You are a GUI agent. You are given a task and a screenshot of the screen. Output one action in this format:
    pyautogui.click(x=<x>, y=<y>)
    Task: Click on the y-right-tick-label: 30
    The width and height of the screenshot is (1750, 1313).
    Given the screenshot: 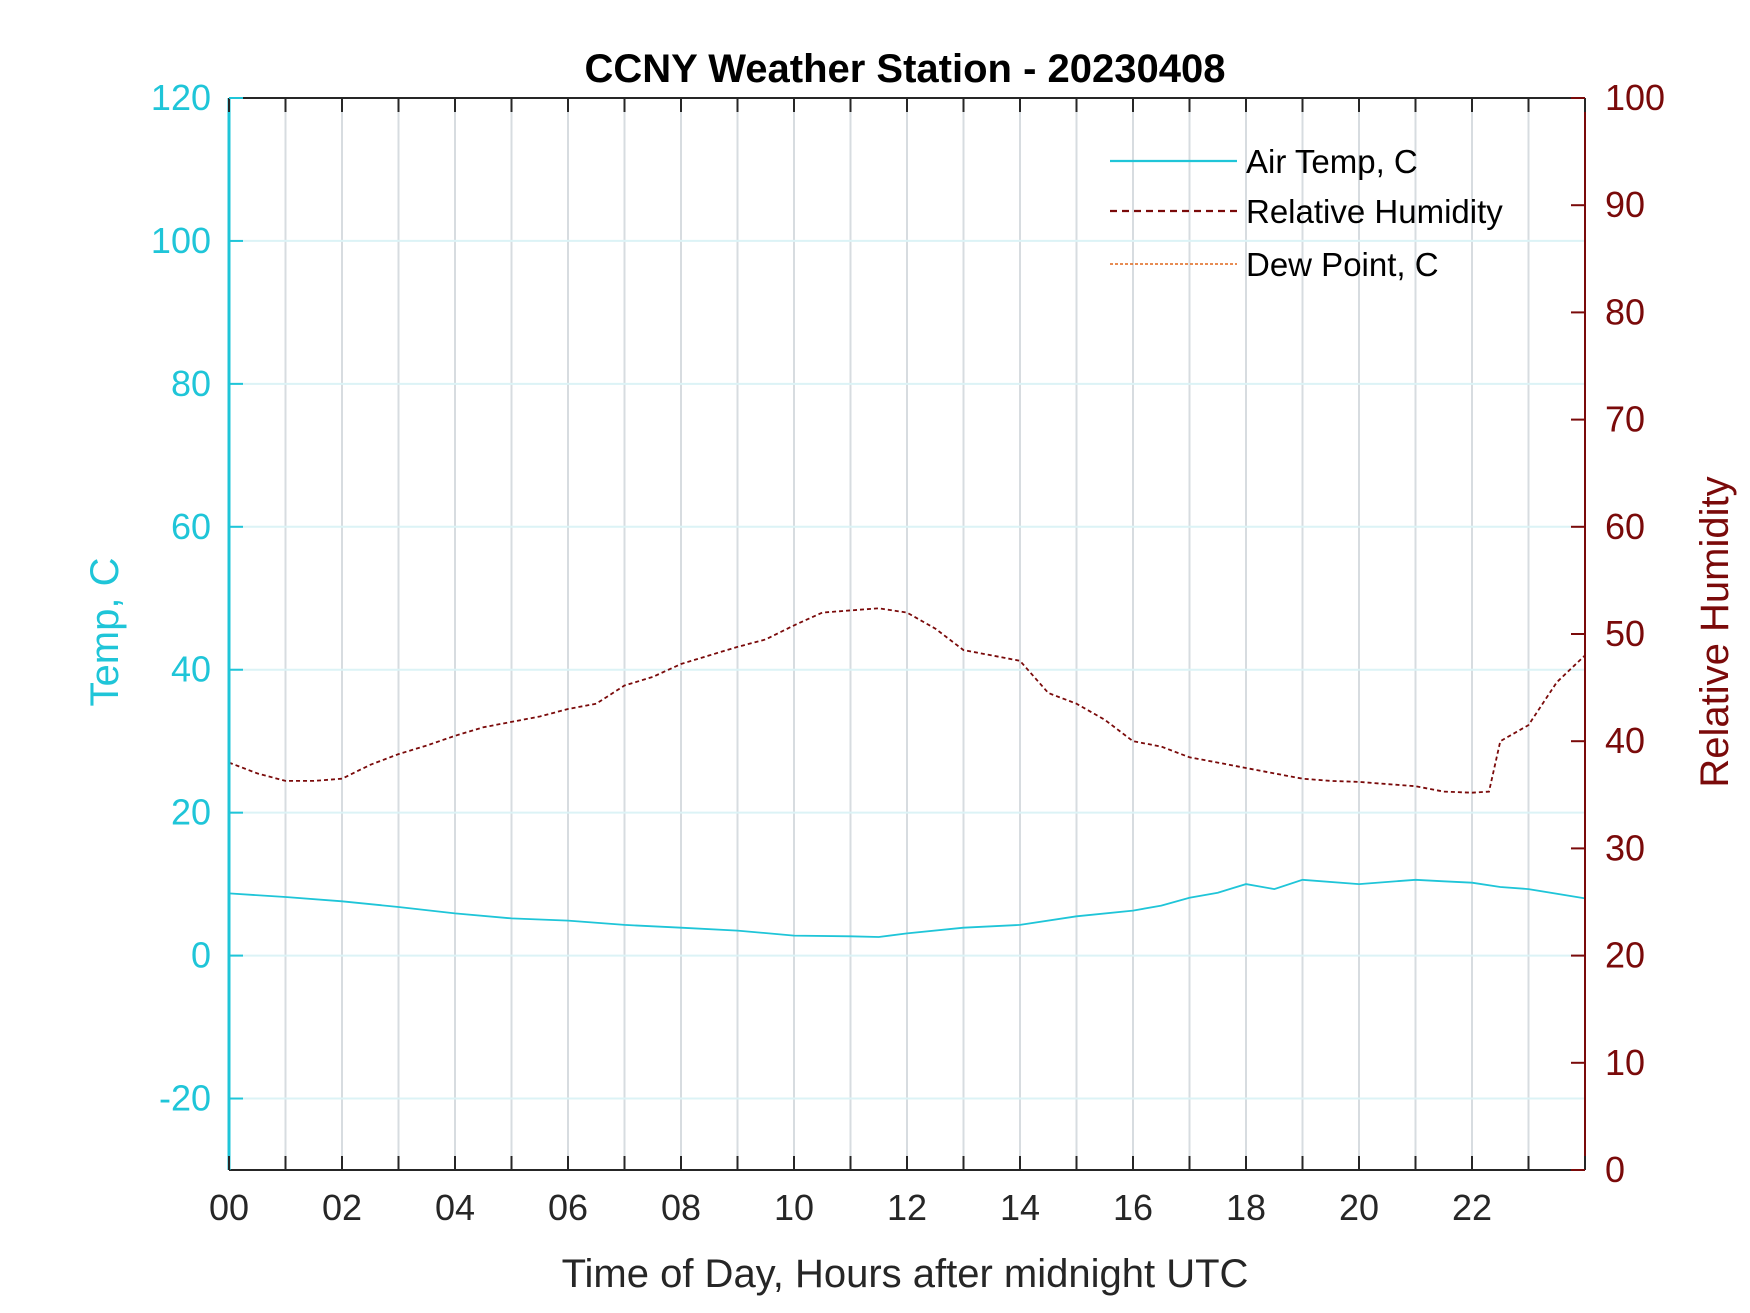 What is the action you would take?
    pyautogui.click(x=1625, y=847)
    